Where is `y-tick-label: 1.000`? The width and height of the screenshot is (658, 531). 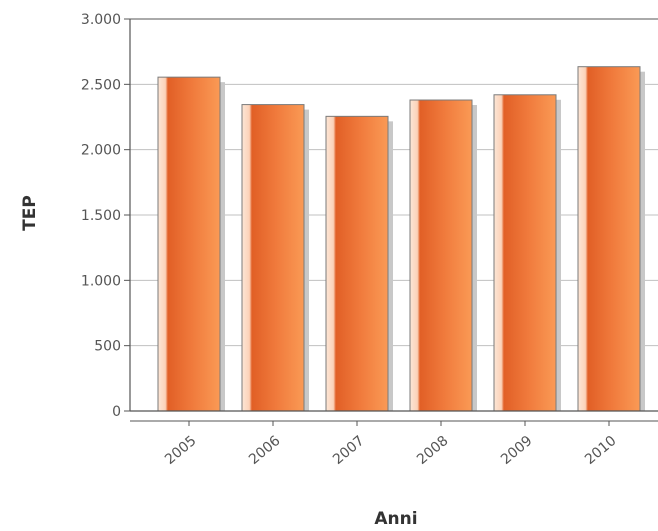
y-tick-label: 1.000 is located at coordinates (101, 281).